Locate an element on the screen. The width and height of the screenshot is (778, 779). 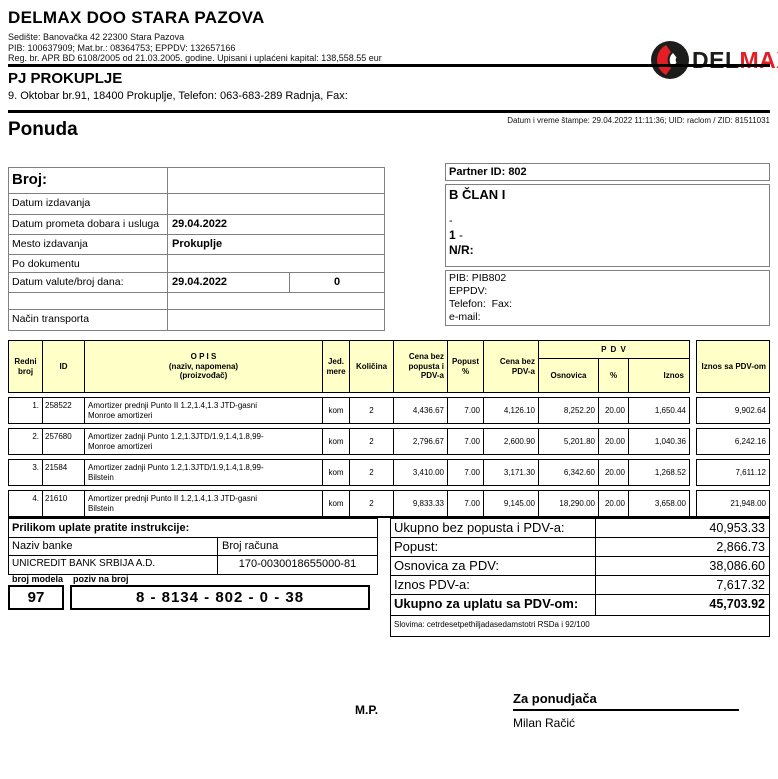
partner-pib: PIB: PIB802 is located at coordinates (478, 278).